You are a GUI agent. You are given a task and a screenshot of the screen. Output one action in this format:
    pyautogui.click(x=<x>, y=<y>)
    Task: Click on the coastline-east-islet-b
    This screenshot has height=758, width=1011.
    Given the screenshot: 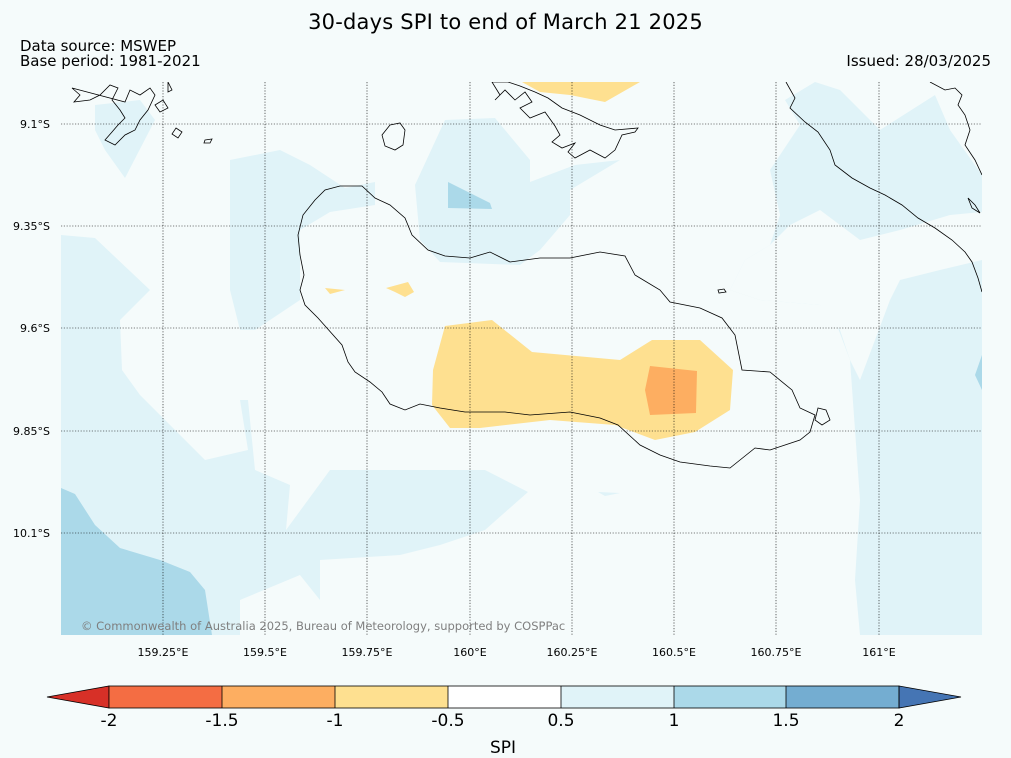 What is the action you would take?
    pyautogui.click(x=722, y=291)
    